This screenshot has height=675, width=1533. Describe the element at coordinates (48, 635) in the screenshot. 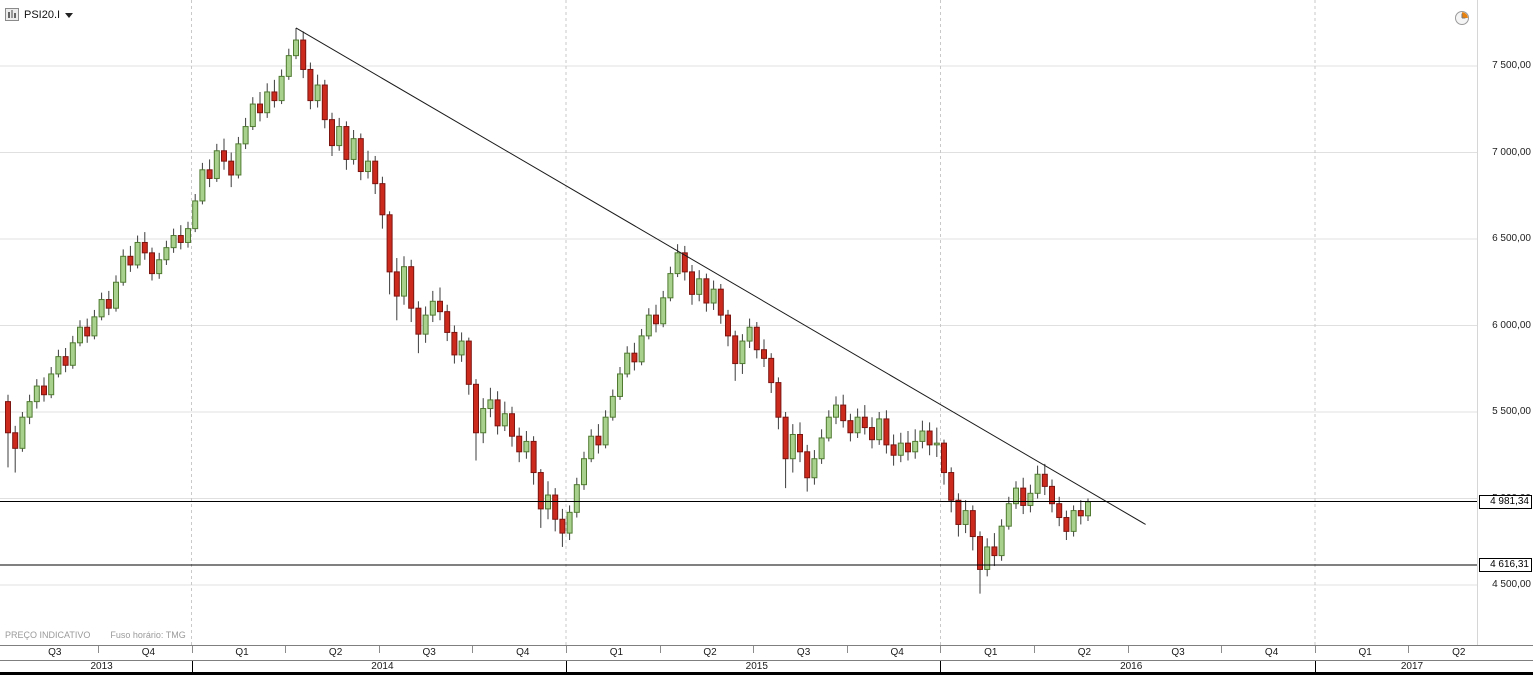

I see `price-indicative-note: PREÇO INDICATIVO` at that location.